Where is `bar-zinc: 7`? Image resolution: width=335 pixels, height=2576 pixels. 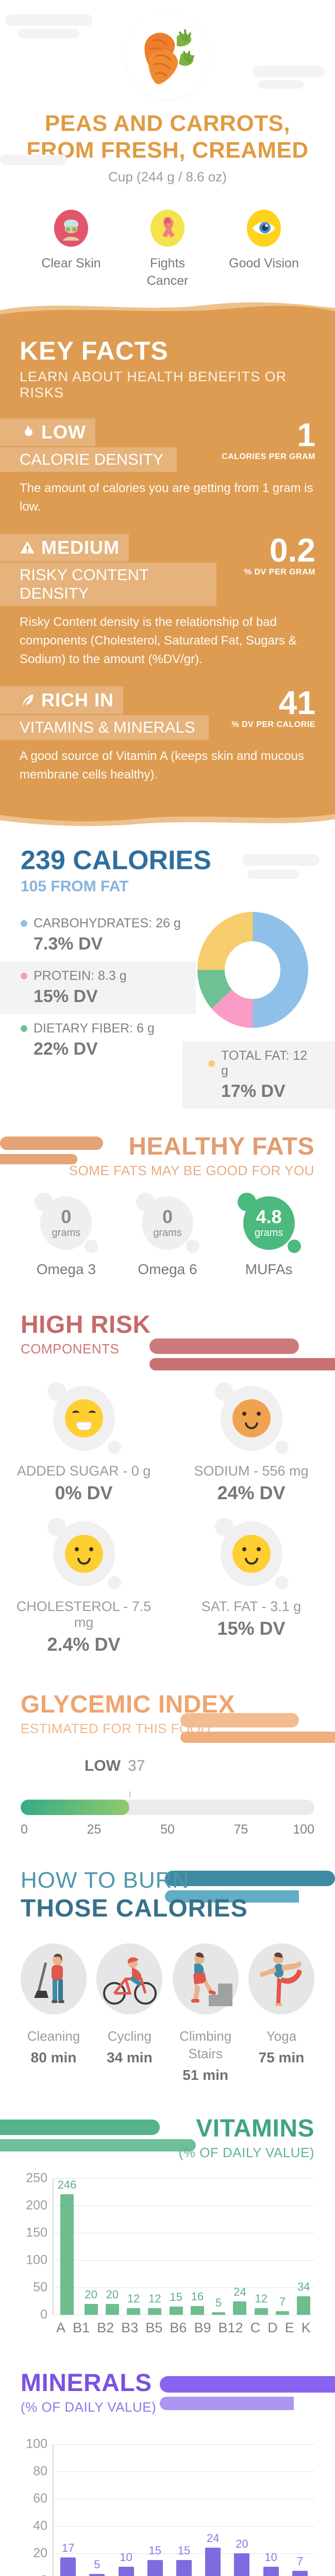
bar-zinc: 7 is located at coordinates (300, 2510).